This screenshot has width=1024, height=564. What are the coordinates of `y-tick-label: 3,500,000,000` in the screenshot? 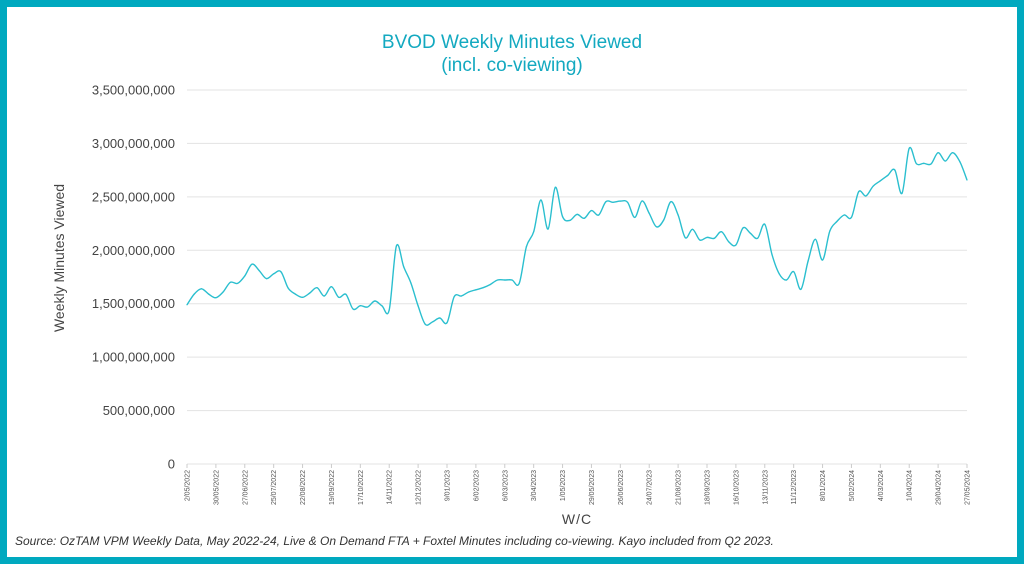 It's located at (133, 90).